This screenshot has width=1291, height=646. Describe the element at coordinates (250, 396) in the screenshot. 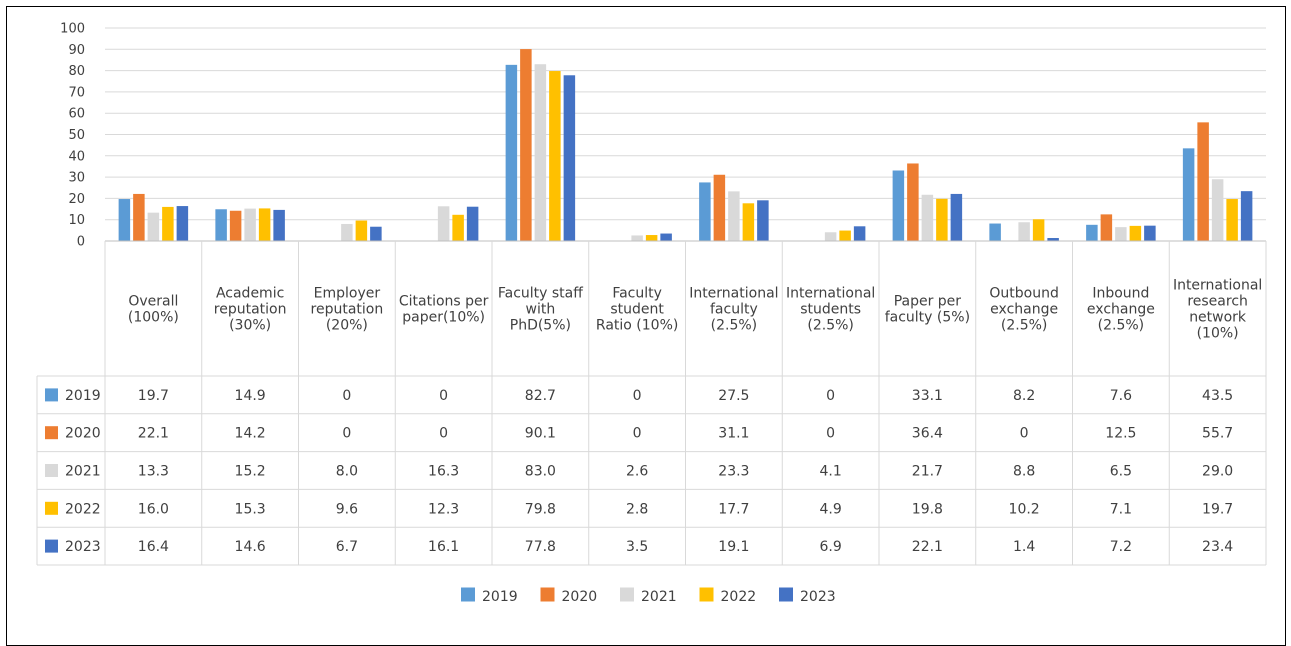

I see `data-label: 14.9` at that location.